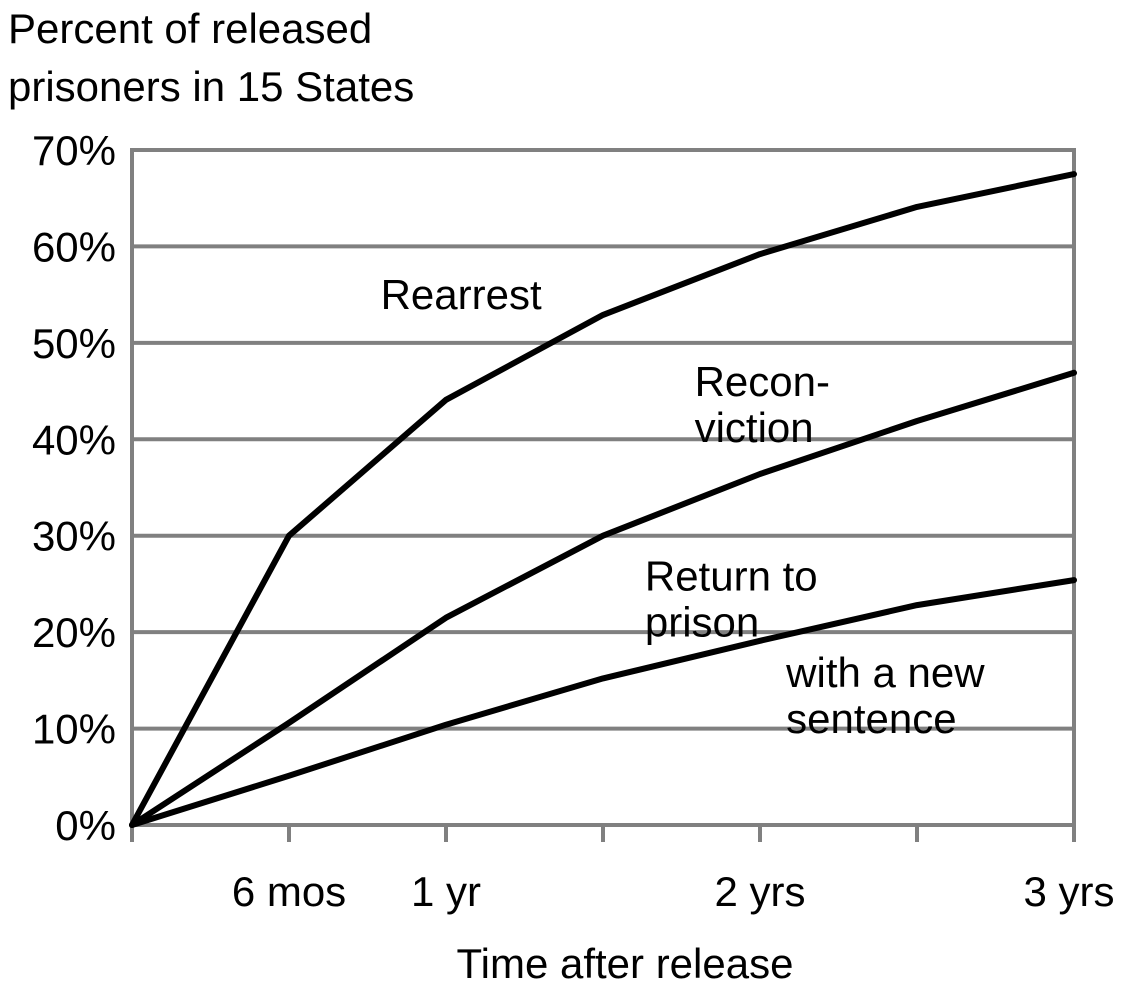 The width and height of the screenshot is (1147, 996). I want to click on x-axis-title: Time after release, so click(625, 963).